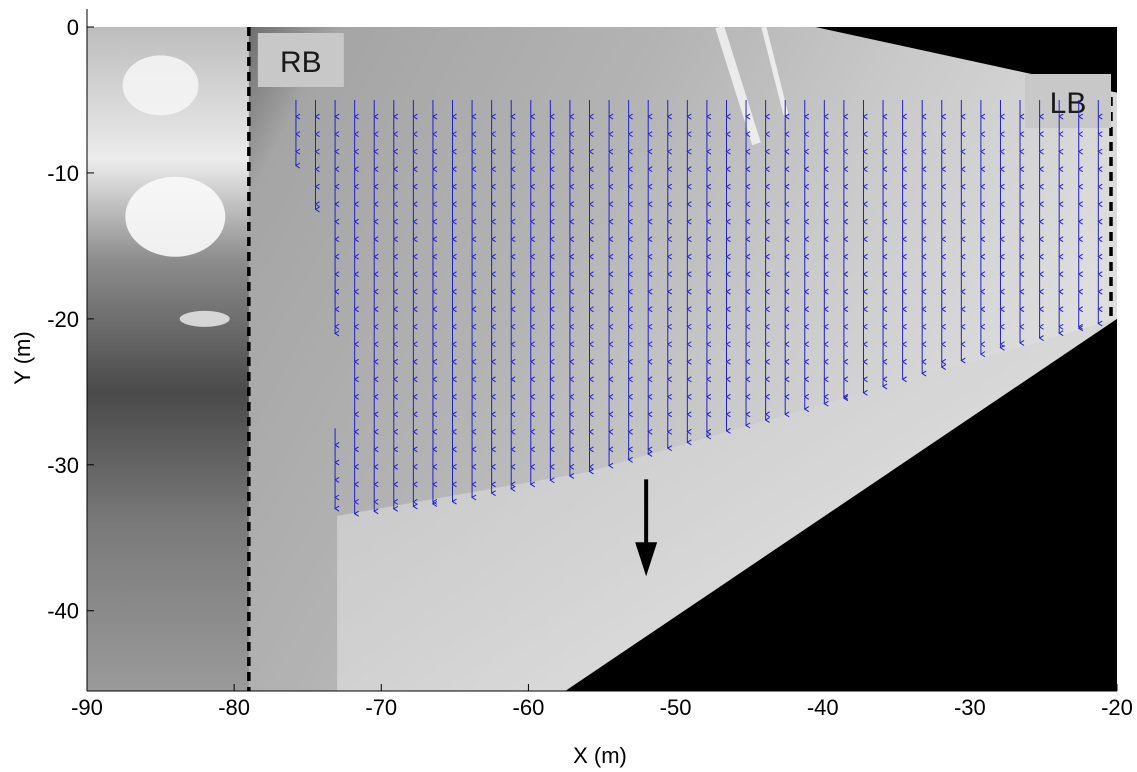  I want to click on x-tick-label: -30, so click(970, 707).